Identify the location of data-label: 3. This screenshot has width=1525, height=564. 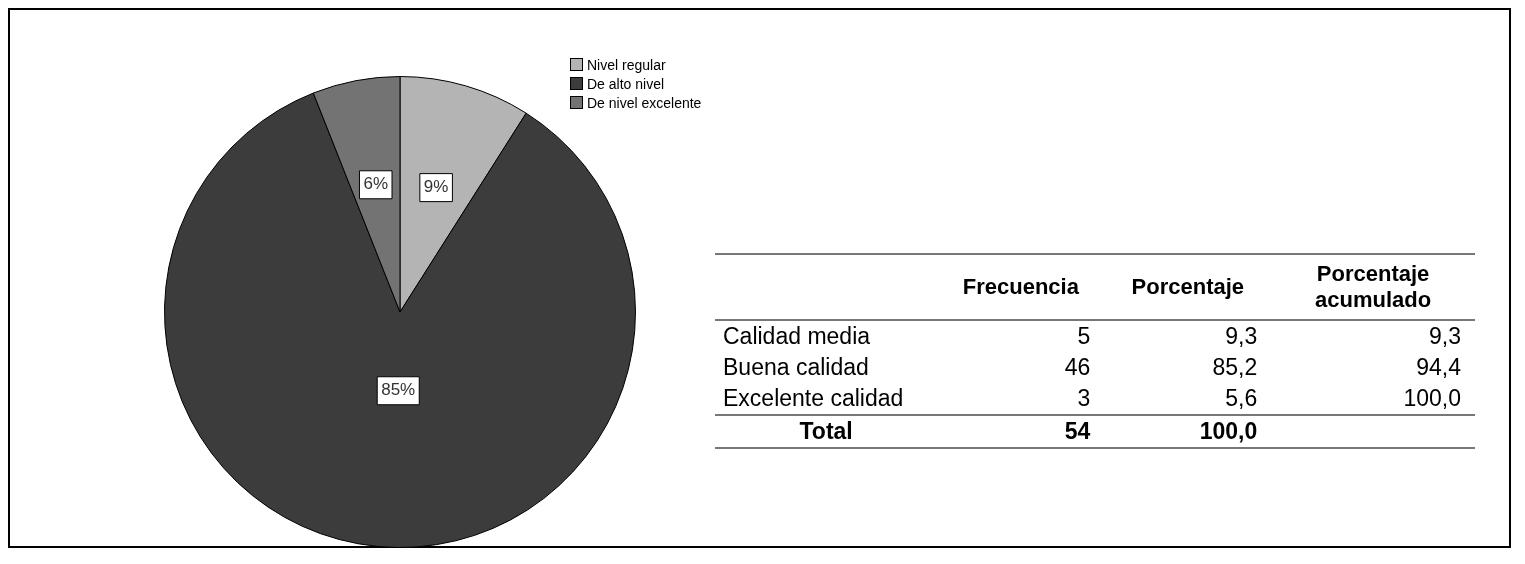
(1084, 398).